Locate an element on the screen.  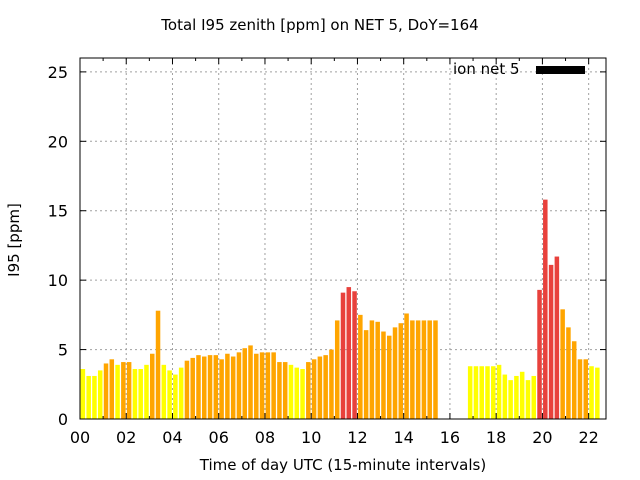
x-tick-label: 12 is located at coordinates (357, 437).